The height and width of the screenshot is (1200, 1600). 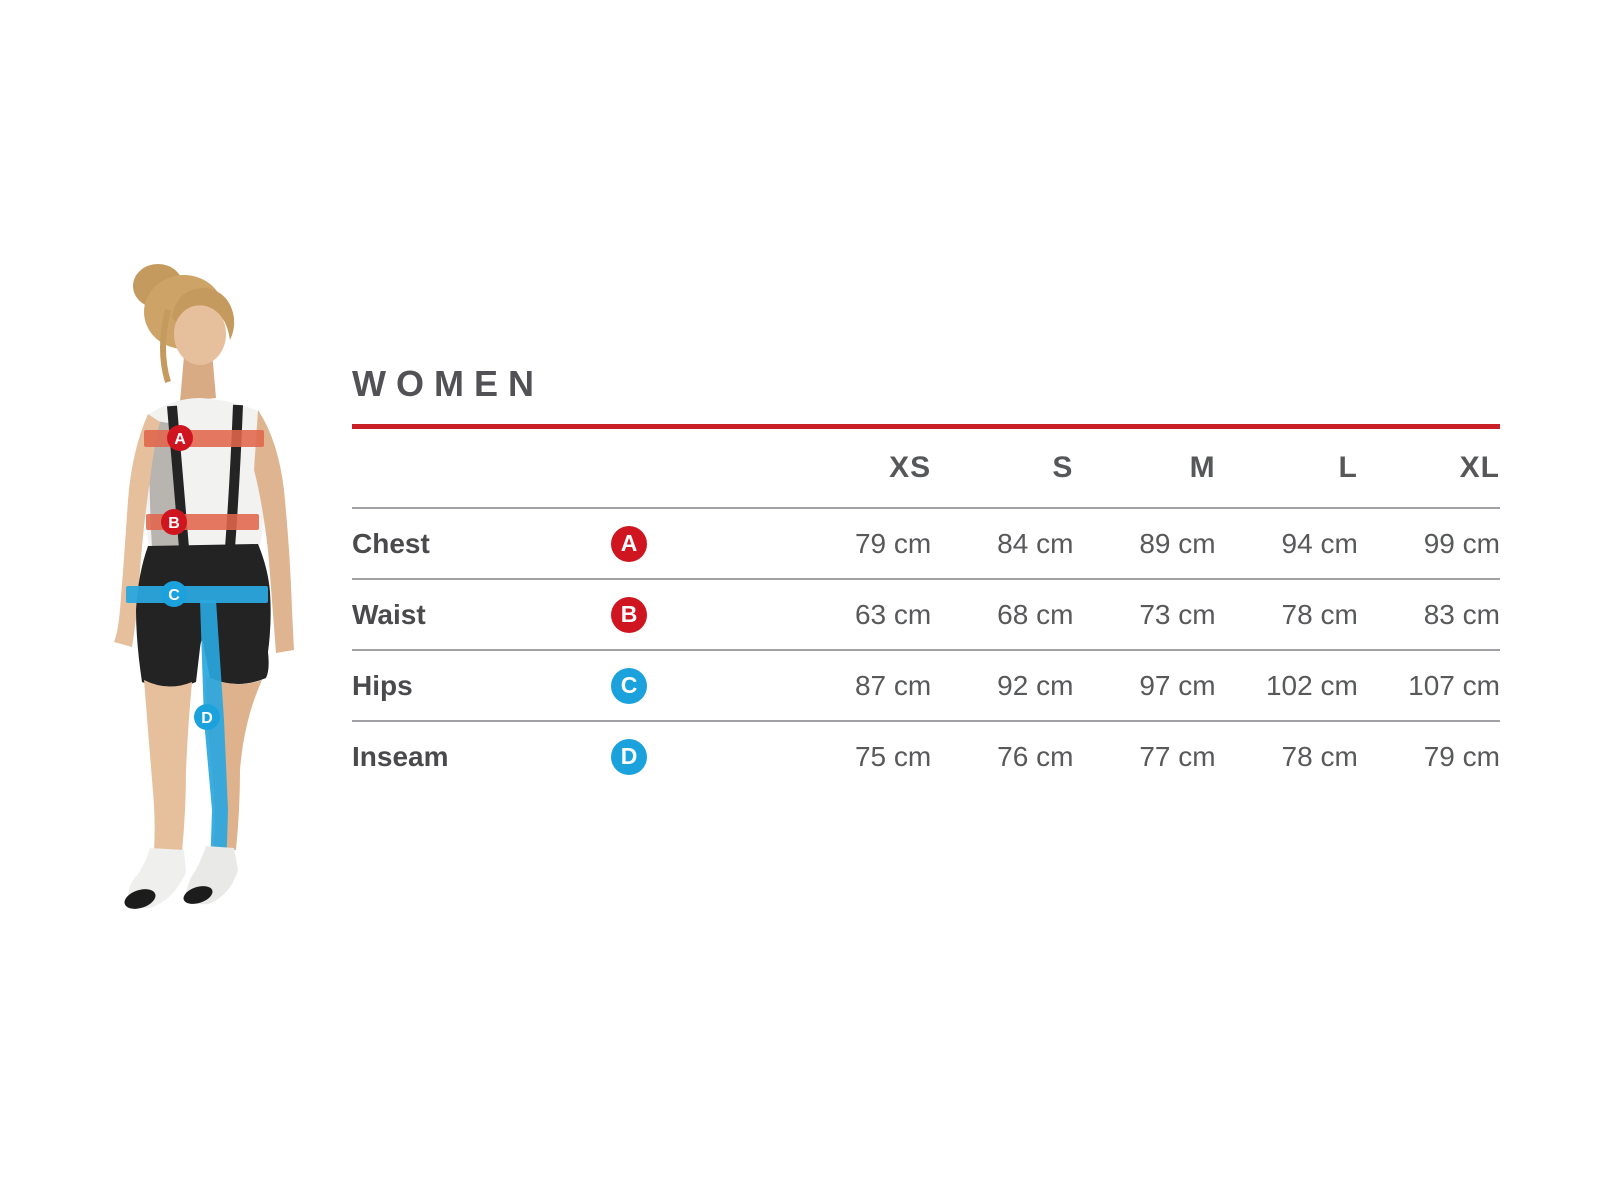 I want to click on table-row-inseam: Inseam D 75 cm 76 cm 77 cm 78 cm 79 cm, so click(x=926, y=755).